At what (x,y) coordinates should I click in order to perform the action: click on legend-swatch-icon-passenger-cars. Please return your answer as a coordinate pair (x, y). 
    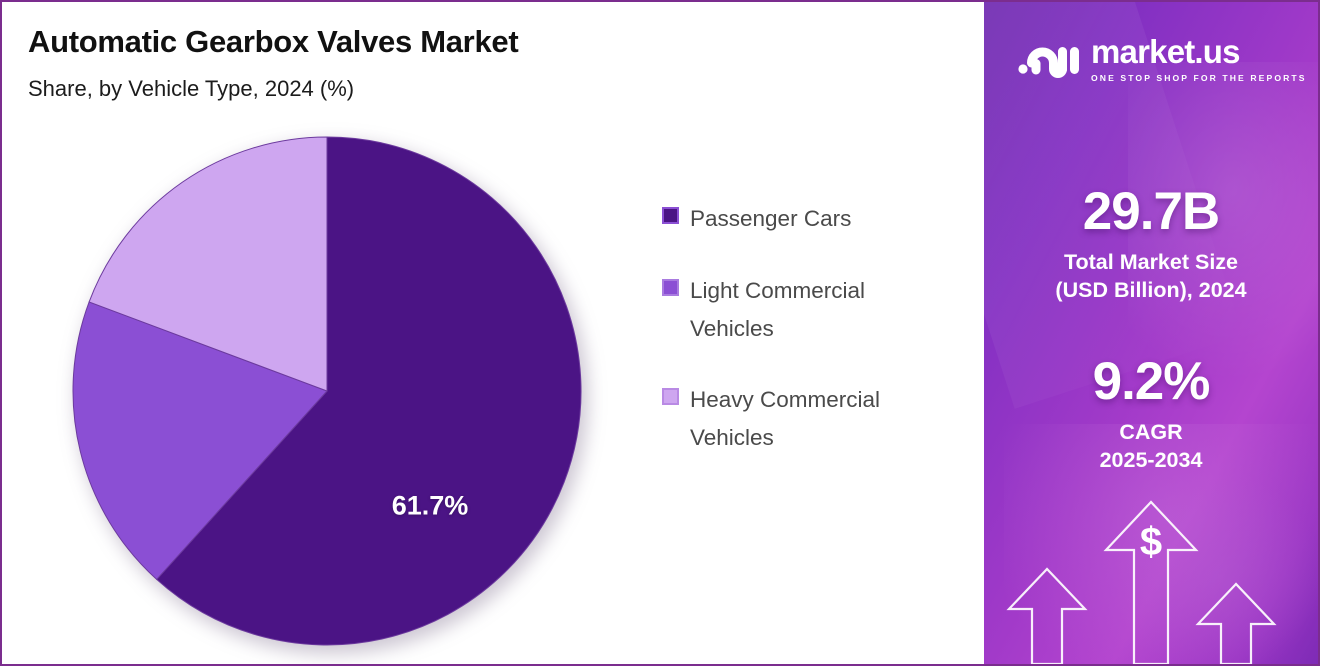
    Looking at the image, I should click on (670, 215).